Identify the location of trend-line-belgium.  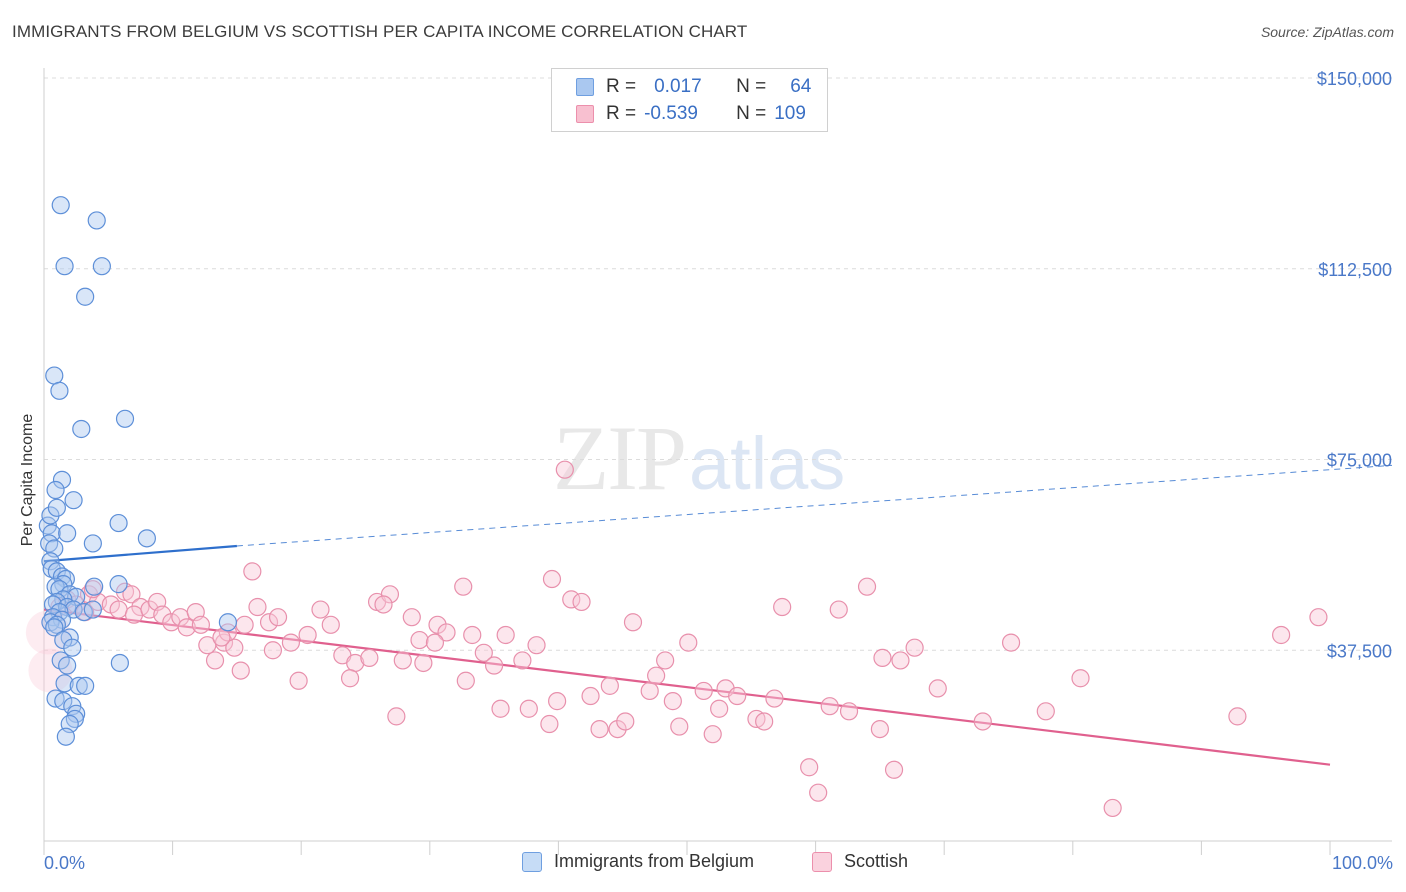
(140, 553).